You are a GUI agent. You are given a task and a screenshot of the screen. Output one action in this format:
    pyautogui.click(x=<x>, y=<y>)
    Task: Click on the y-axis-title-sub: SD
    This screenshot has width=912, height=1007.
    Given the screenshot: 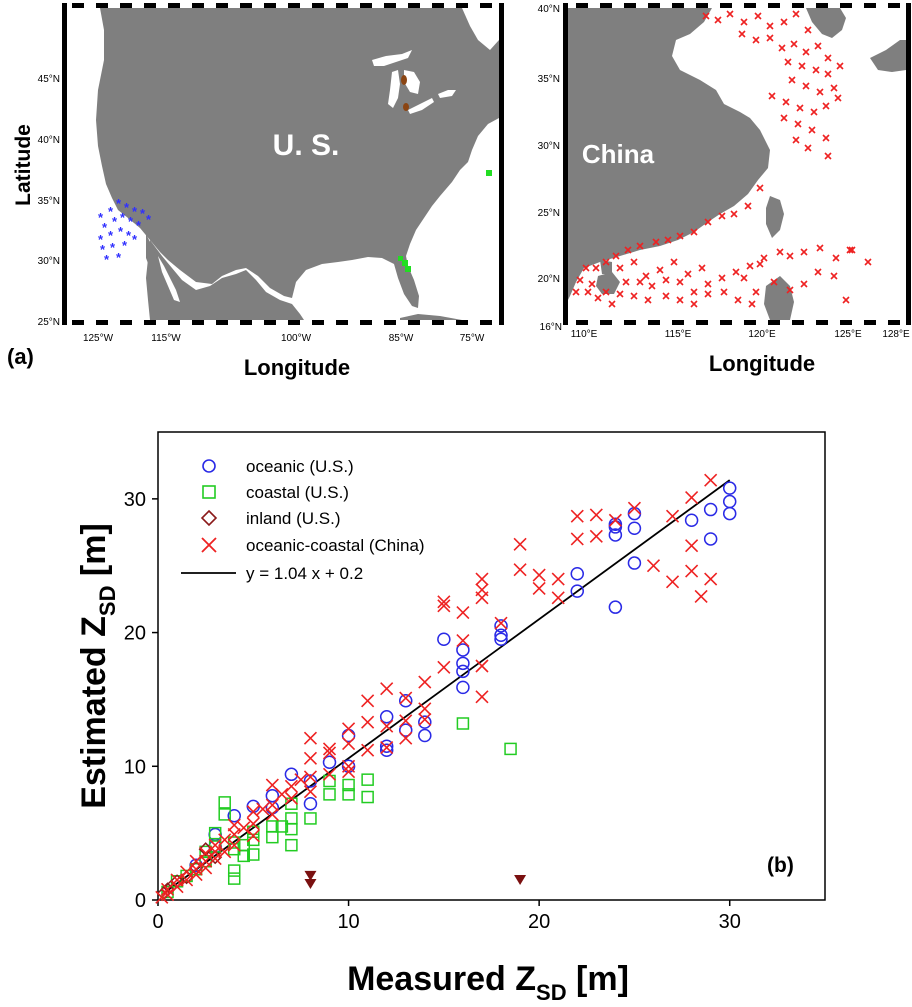 What is the action you would take?
    pyautogui.click(x=107, y=601)
    